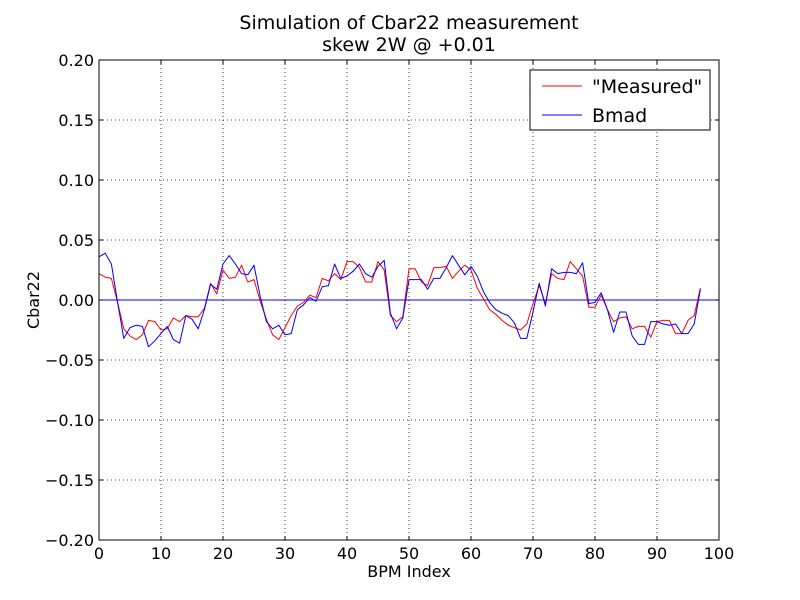 The height and width of the screenshot is (600, 800). I want to click on x-tick-label: 80, so click(595, 553).